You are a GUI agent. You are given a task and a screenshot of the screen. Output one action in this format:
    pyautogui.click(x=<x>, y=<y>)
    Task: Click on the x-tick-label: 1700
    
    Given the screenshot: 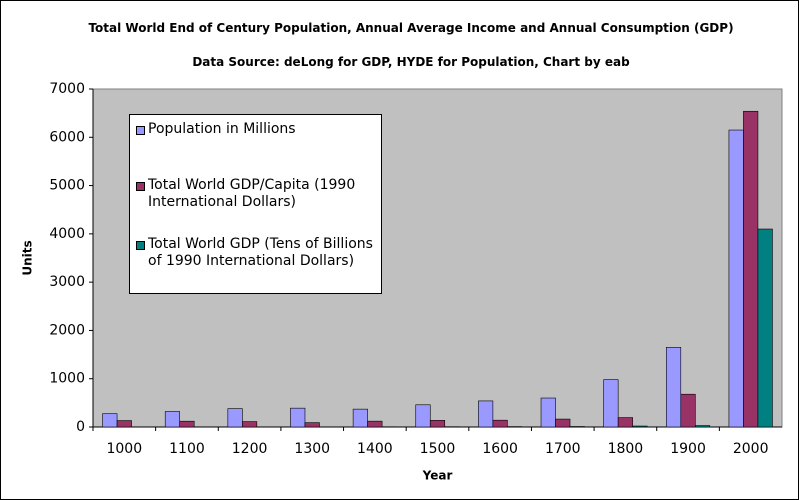 What is the action you would take?
    pyautogui.click(x=563, y=449)
    